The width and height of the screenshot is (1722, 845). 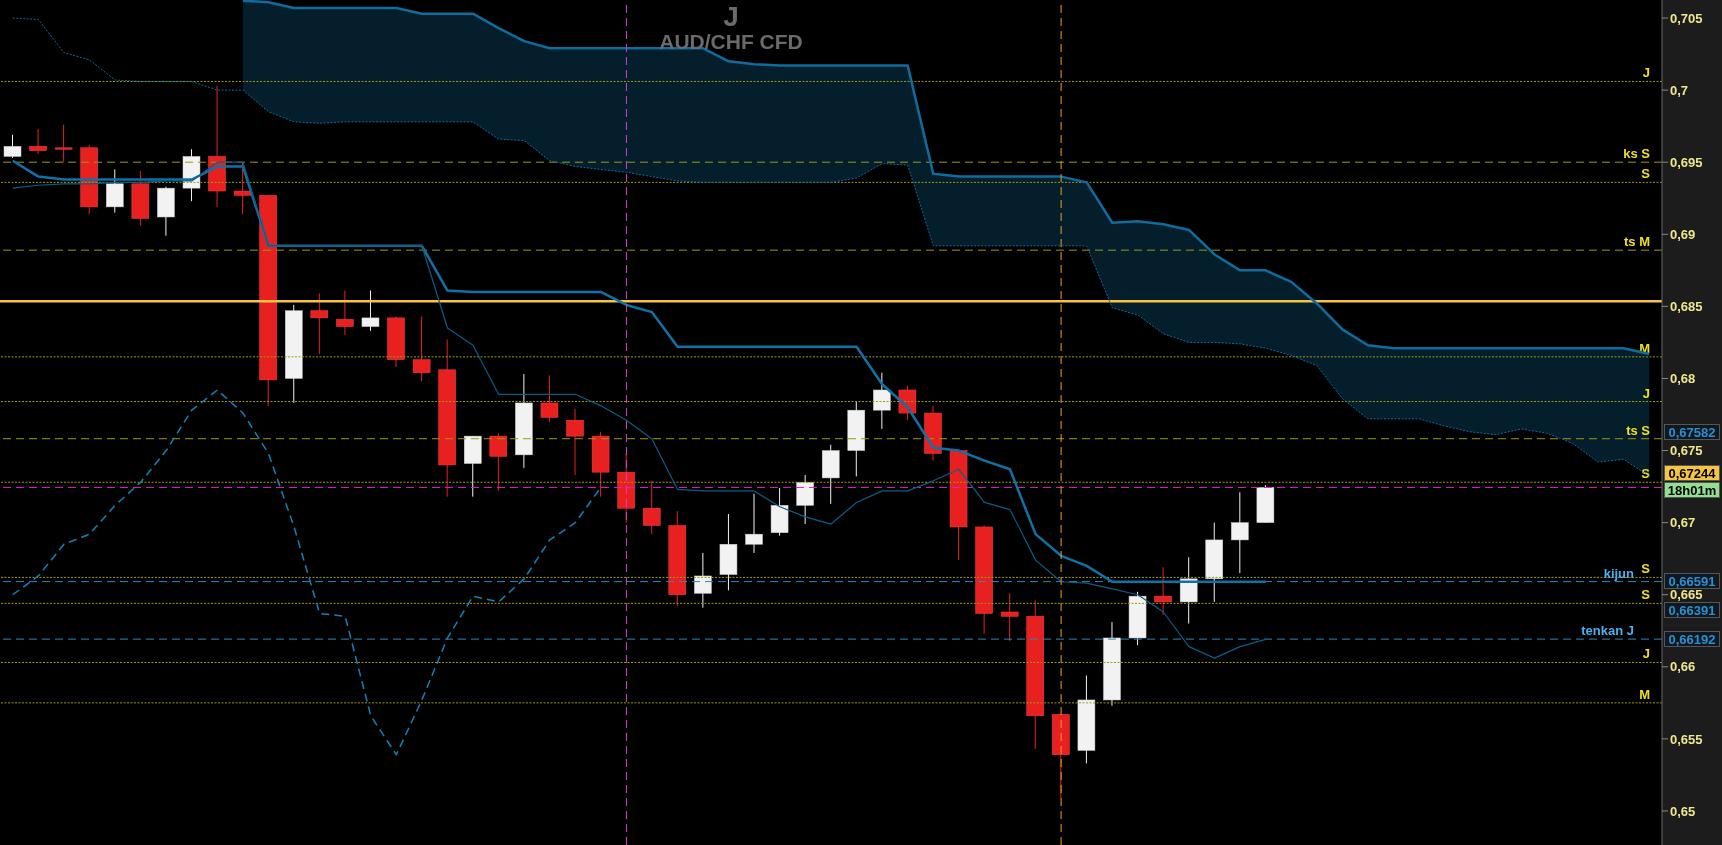 What do you see at coordinates (1692, 490) in the screenshot?
I see `text: 18h01m` at bounding box center [1692, 490].